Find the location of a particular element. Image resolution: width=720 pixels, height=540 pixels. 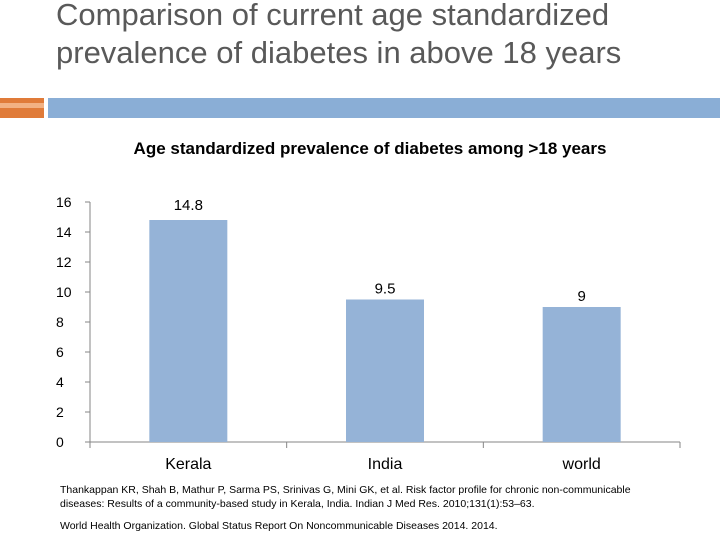

y-tick-label: 2 is located at coordinates (60, 412).